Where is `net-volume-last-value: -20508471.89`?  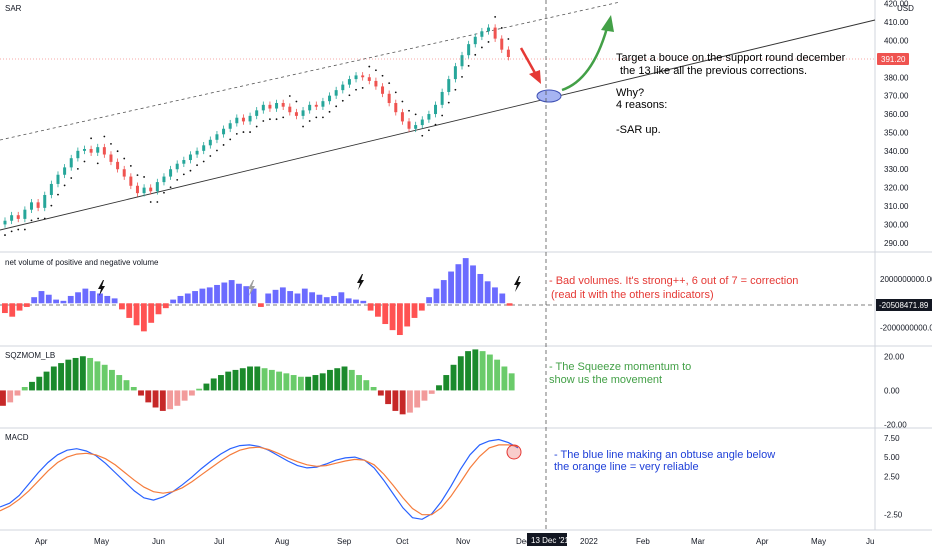 net-volume-last-value: -20508471.89 is located at coordinates (904, 305).